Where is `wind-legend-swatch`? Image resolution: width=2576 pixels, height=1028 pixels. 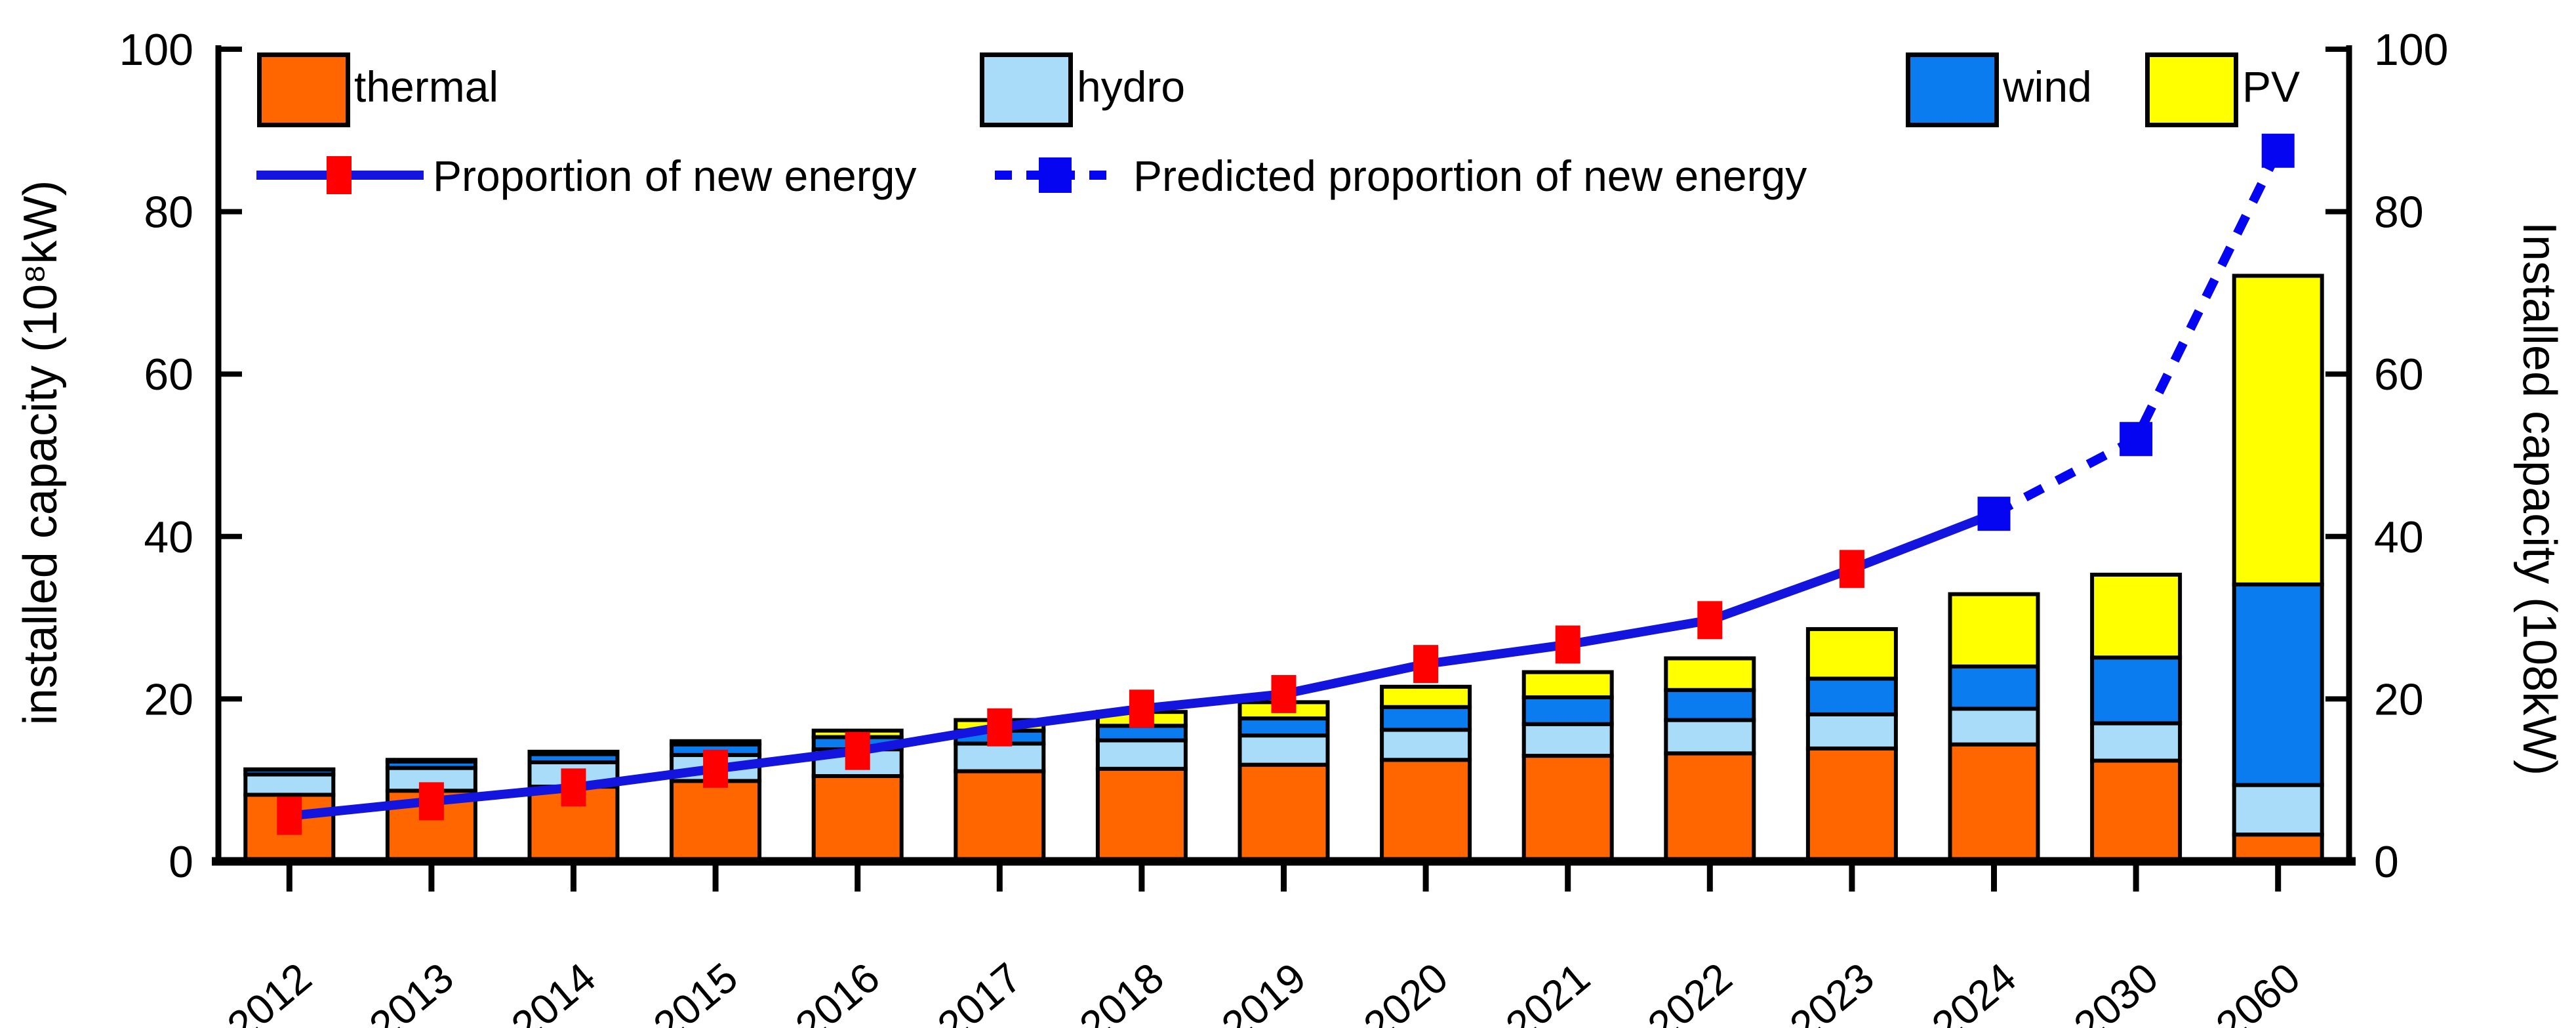
wind-legend-swatch is located at coordinates (1952, 89).